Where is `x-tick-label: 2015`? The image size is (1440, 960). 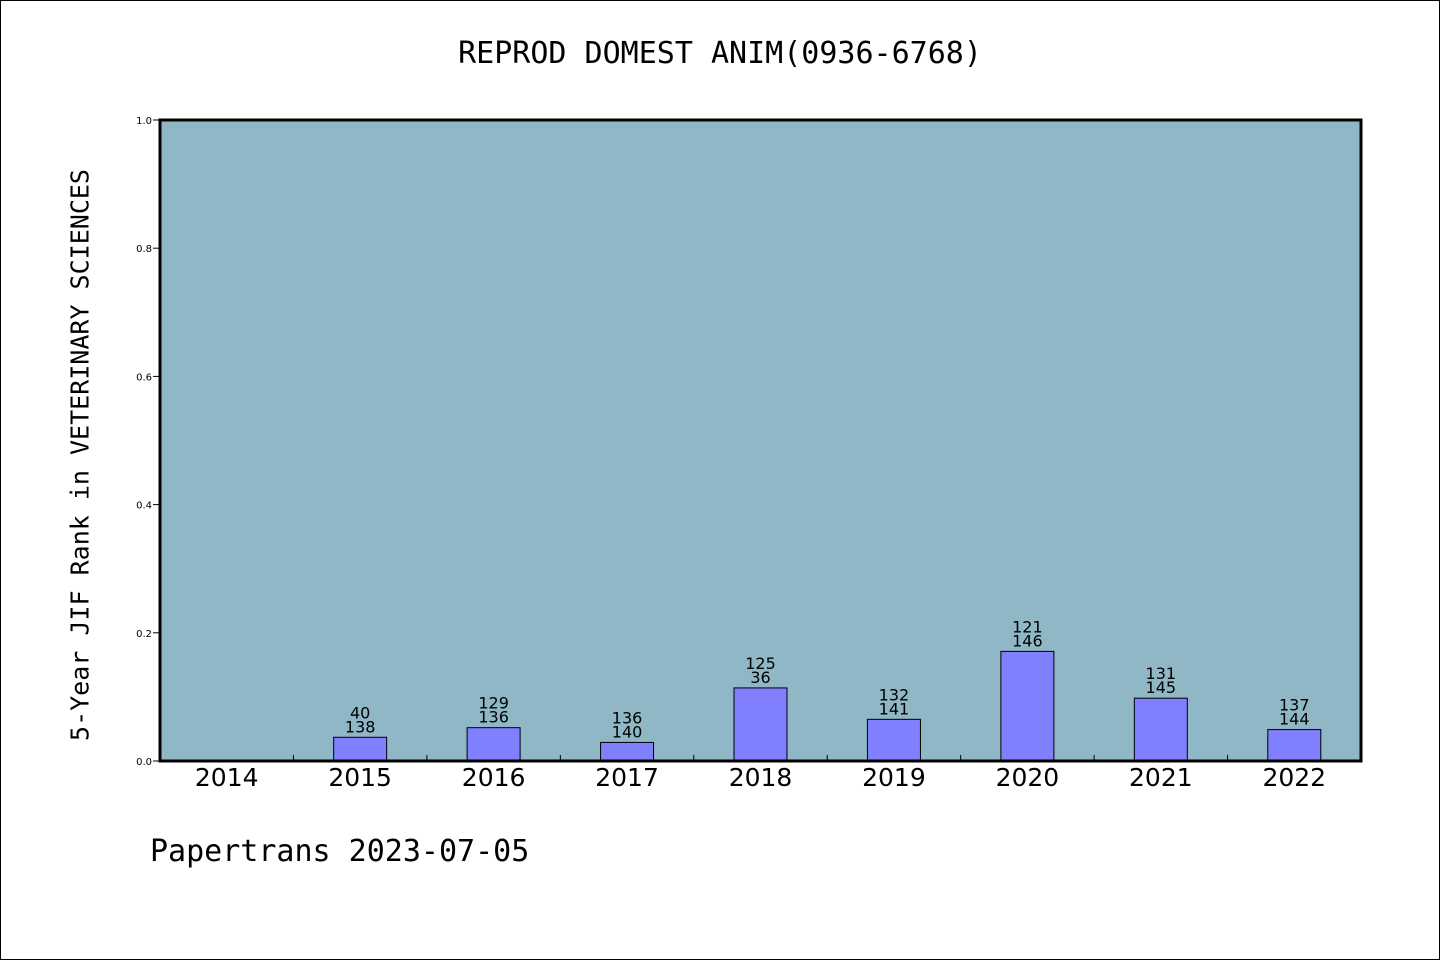
x-tick-label: 2015 is located at coordinates (360, 777).